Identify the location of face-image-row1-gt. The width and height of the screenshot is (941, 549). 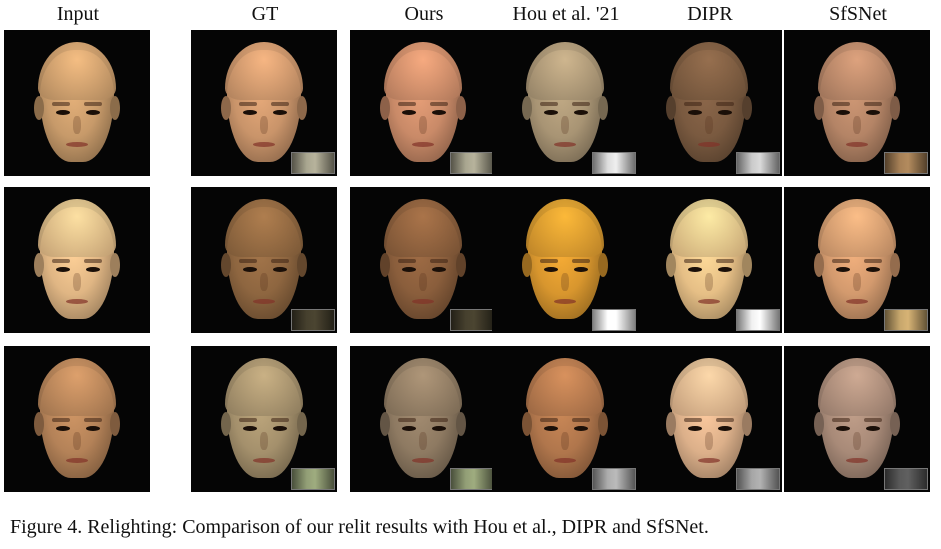
(264, 103).